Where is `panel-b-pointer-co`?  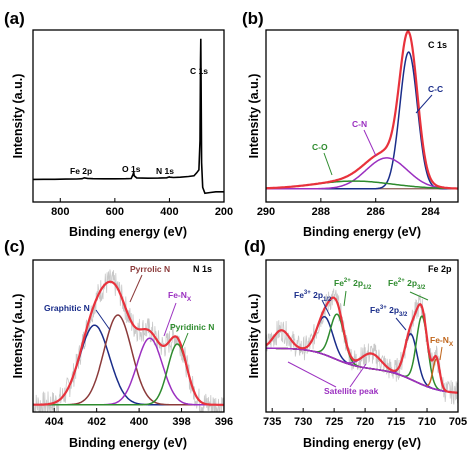 panel-b-pointer-co is located at coordinates (328, 164).